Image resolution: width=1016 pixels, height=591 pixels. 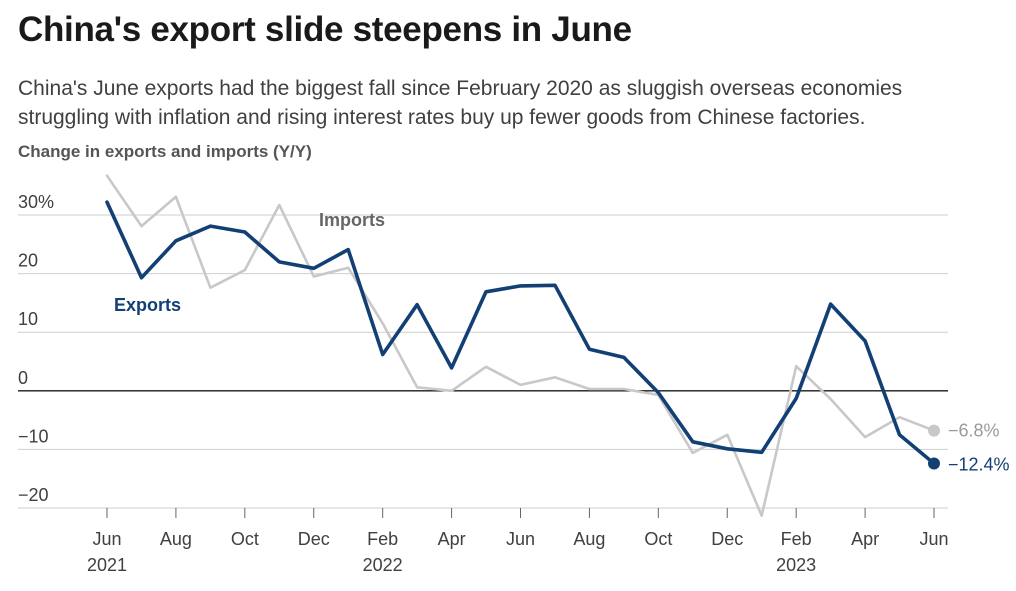 I want to click on y-tick-label: 30%, so click(x=36, y=202).